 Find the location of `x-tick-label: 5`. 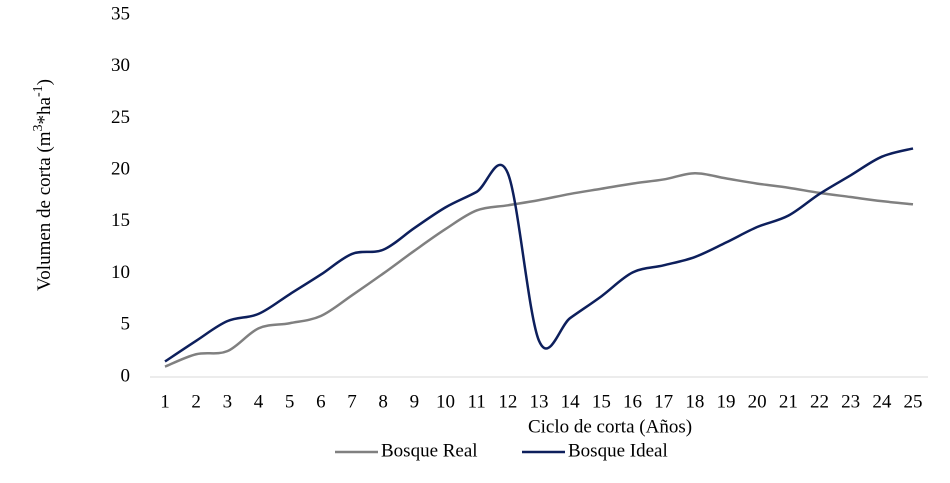

x-tick-label: 5 is located at coordinates (290, 401).